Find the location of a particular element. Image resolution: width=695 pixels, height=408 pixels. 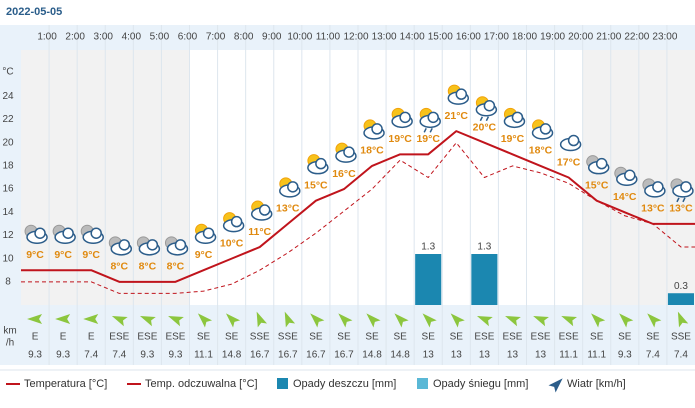

y-tick-label: 8 is located at coordinates (8, 281).